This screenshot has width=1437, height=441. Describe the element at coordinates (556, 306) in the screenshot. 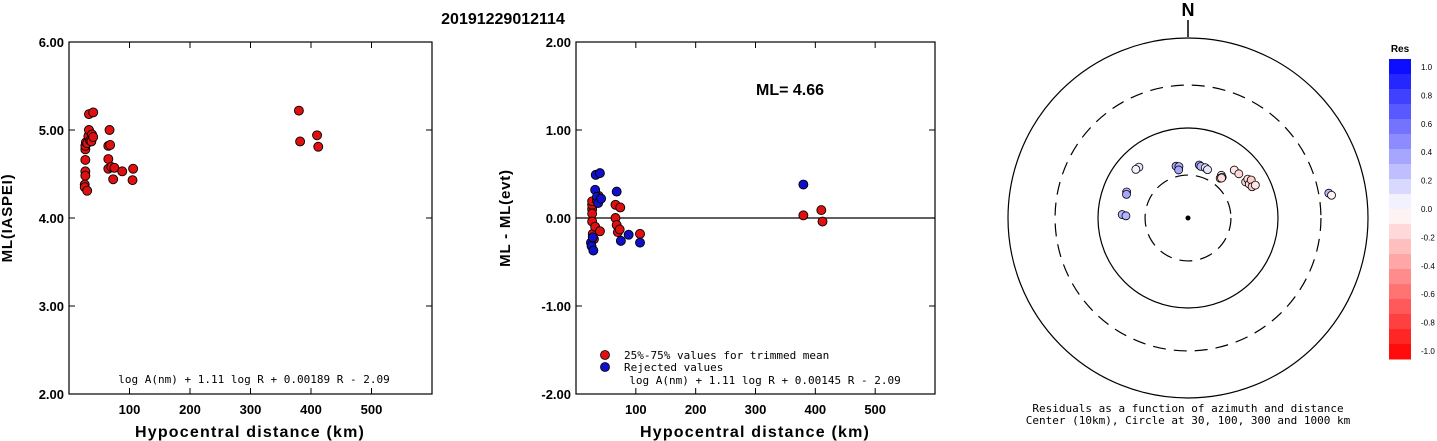

I see `y-tick-label: -1.00` at that location.